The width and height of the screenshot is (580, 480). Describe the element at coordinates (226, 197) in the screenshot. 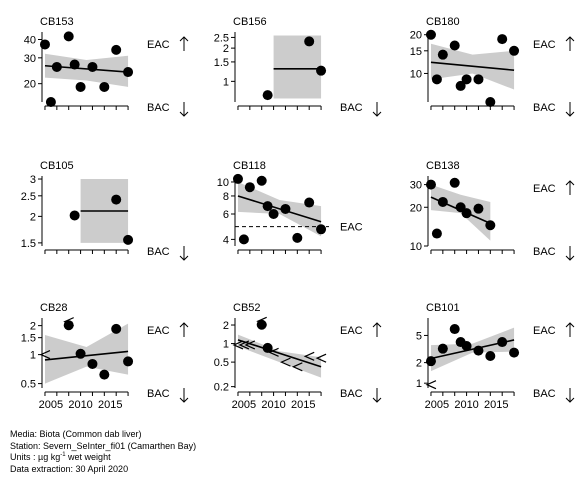

I see `y-tick-label: 8` at that location.